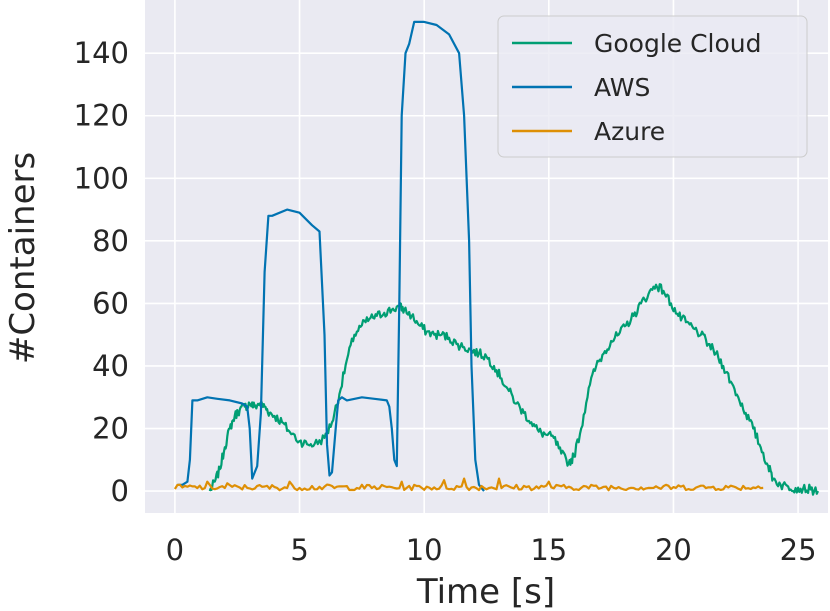  Describe the element at coordinates (110, 429) in the screenshot. I see `y-tick-label: 20` at that location.